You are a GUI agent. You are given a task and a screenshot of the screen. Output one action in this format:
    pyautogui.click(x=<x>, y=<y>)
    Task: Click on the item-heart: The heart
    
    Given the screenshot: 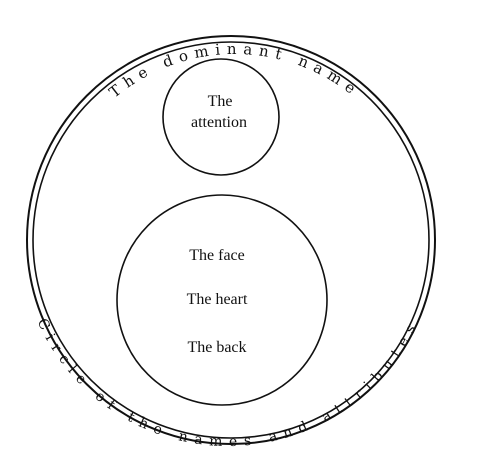 What is the action you would take?
    pyautogui.click(x=217, y=299)
    